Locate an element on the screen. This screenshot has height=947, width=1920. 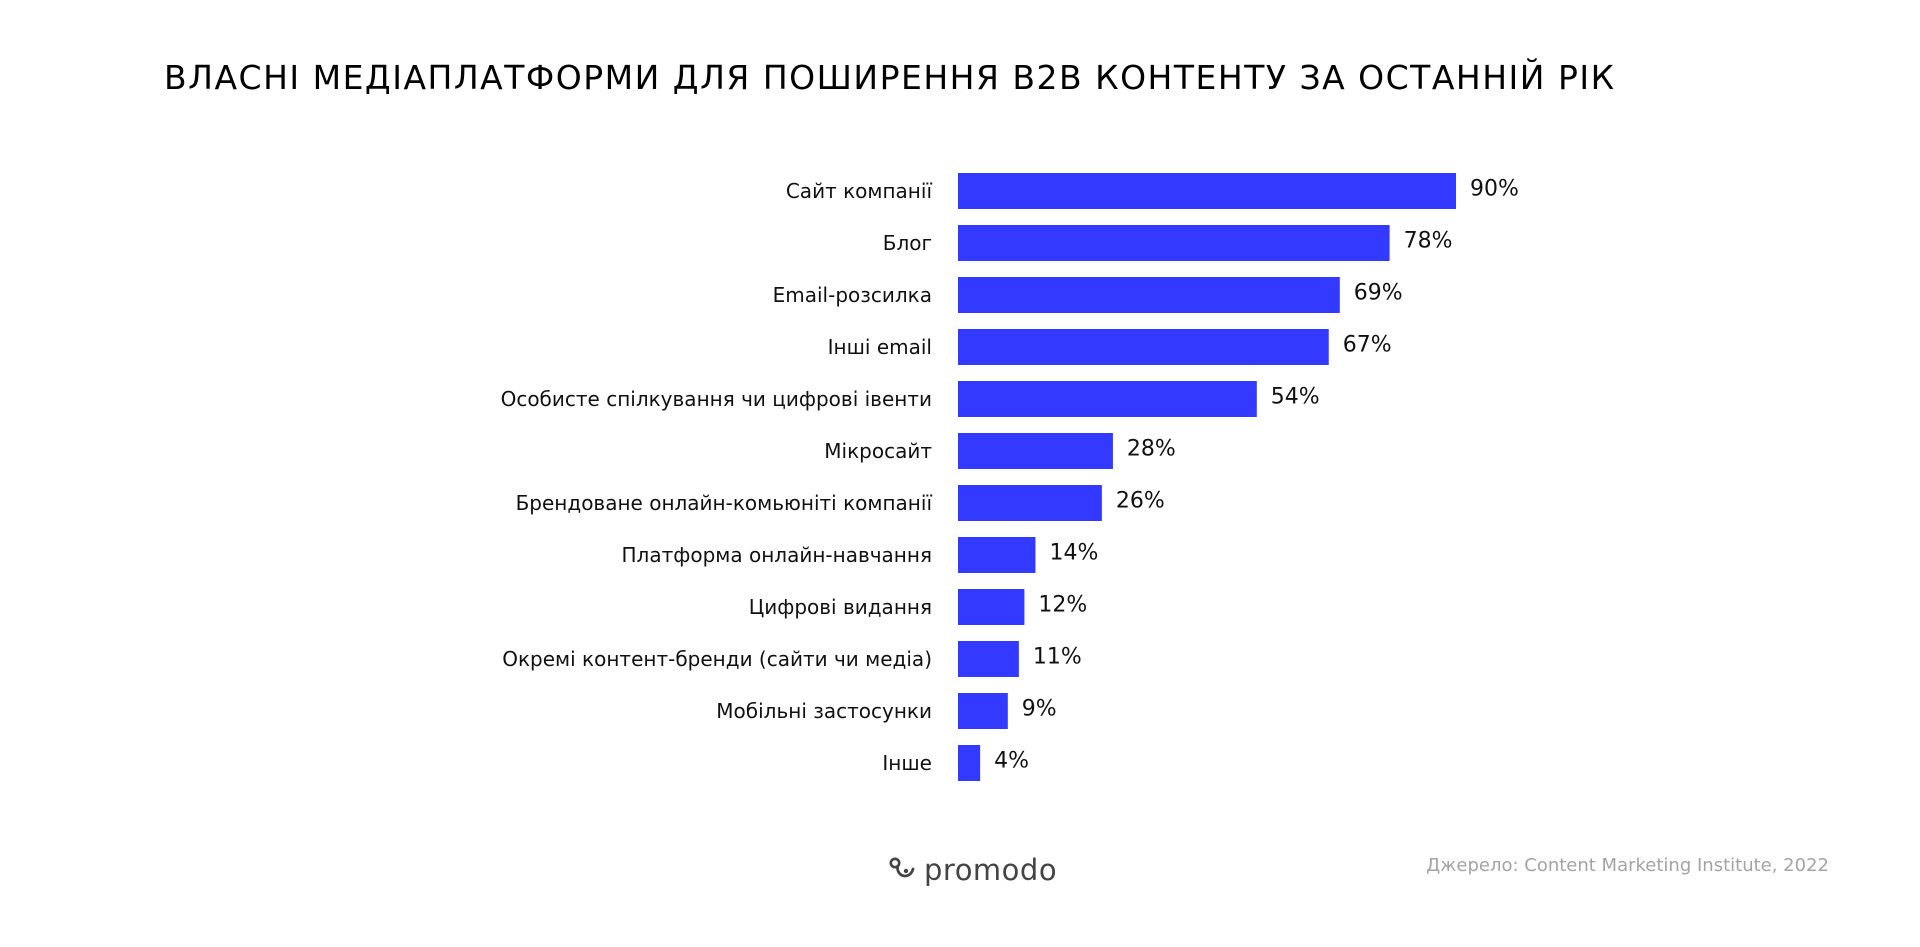
category-label: Блог is located at coordinates (907, 243).